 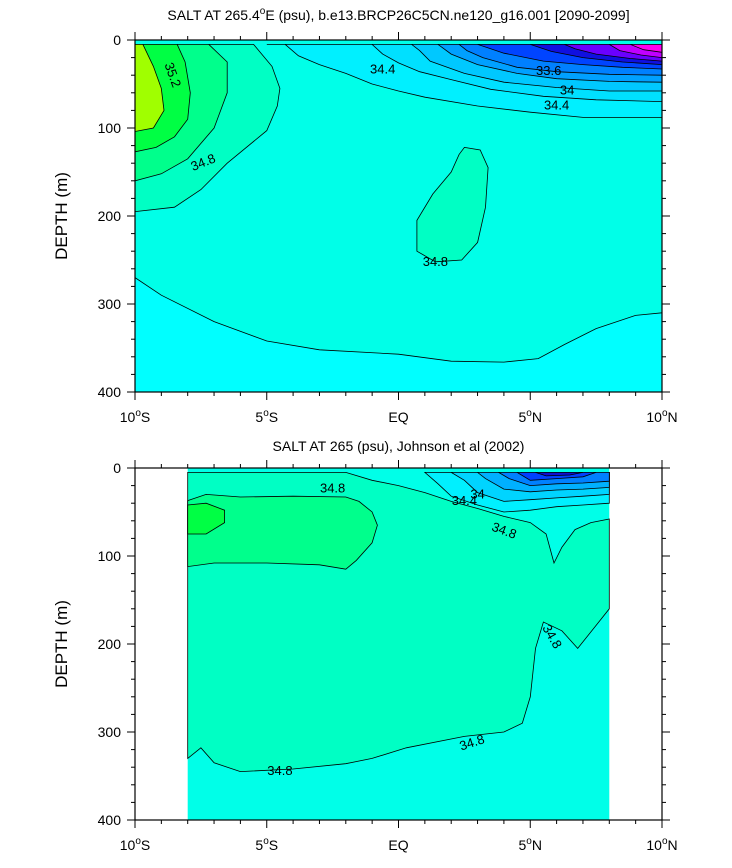 What do you see at coordinates (548, 70) in the screenshot?
I see `contour-label-2: 33.6` at bounding box center [548, 70].